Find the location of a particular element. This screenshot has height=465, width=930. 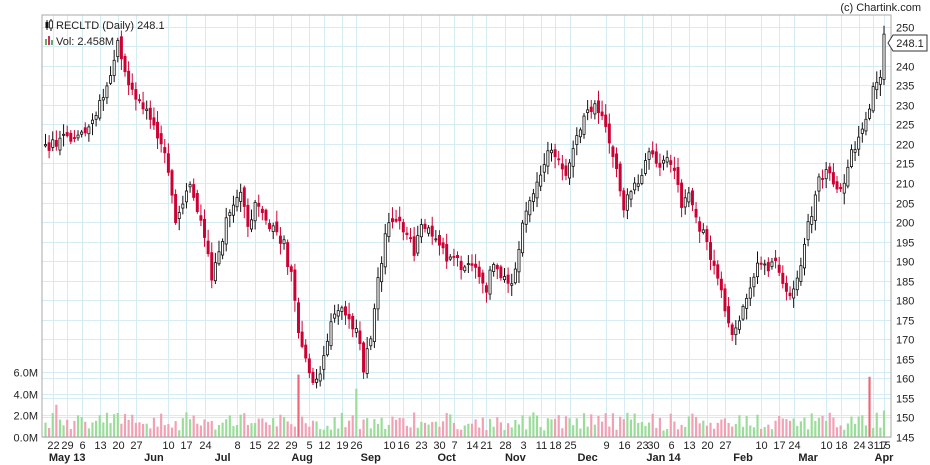

price-tick-label: 230 is located at coordinates (905, 107).